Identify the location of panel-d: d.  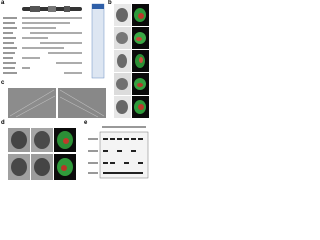
(38, 150).